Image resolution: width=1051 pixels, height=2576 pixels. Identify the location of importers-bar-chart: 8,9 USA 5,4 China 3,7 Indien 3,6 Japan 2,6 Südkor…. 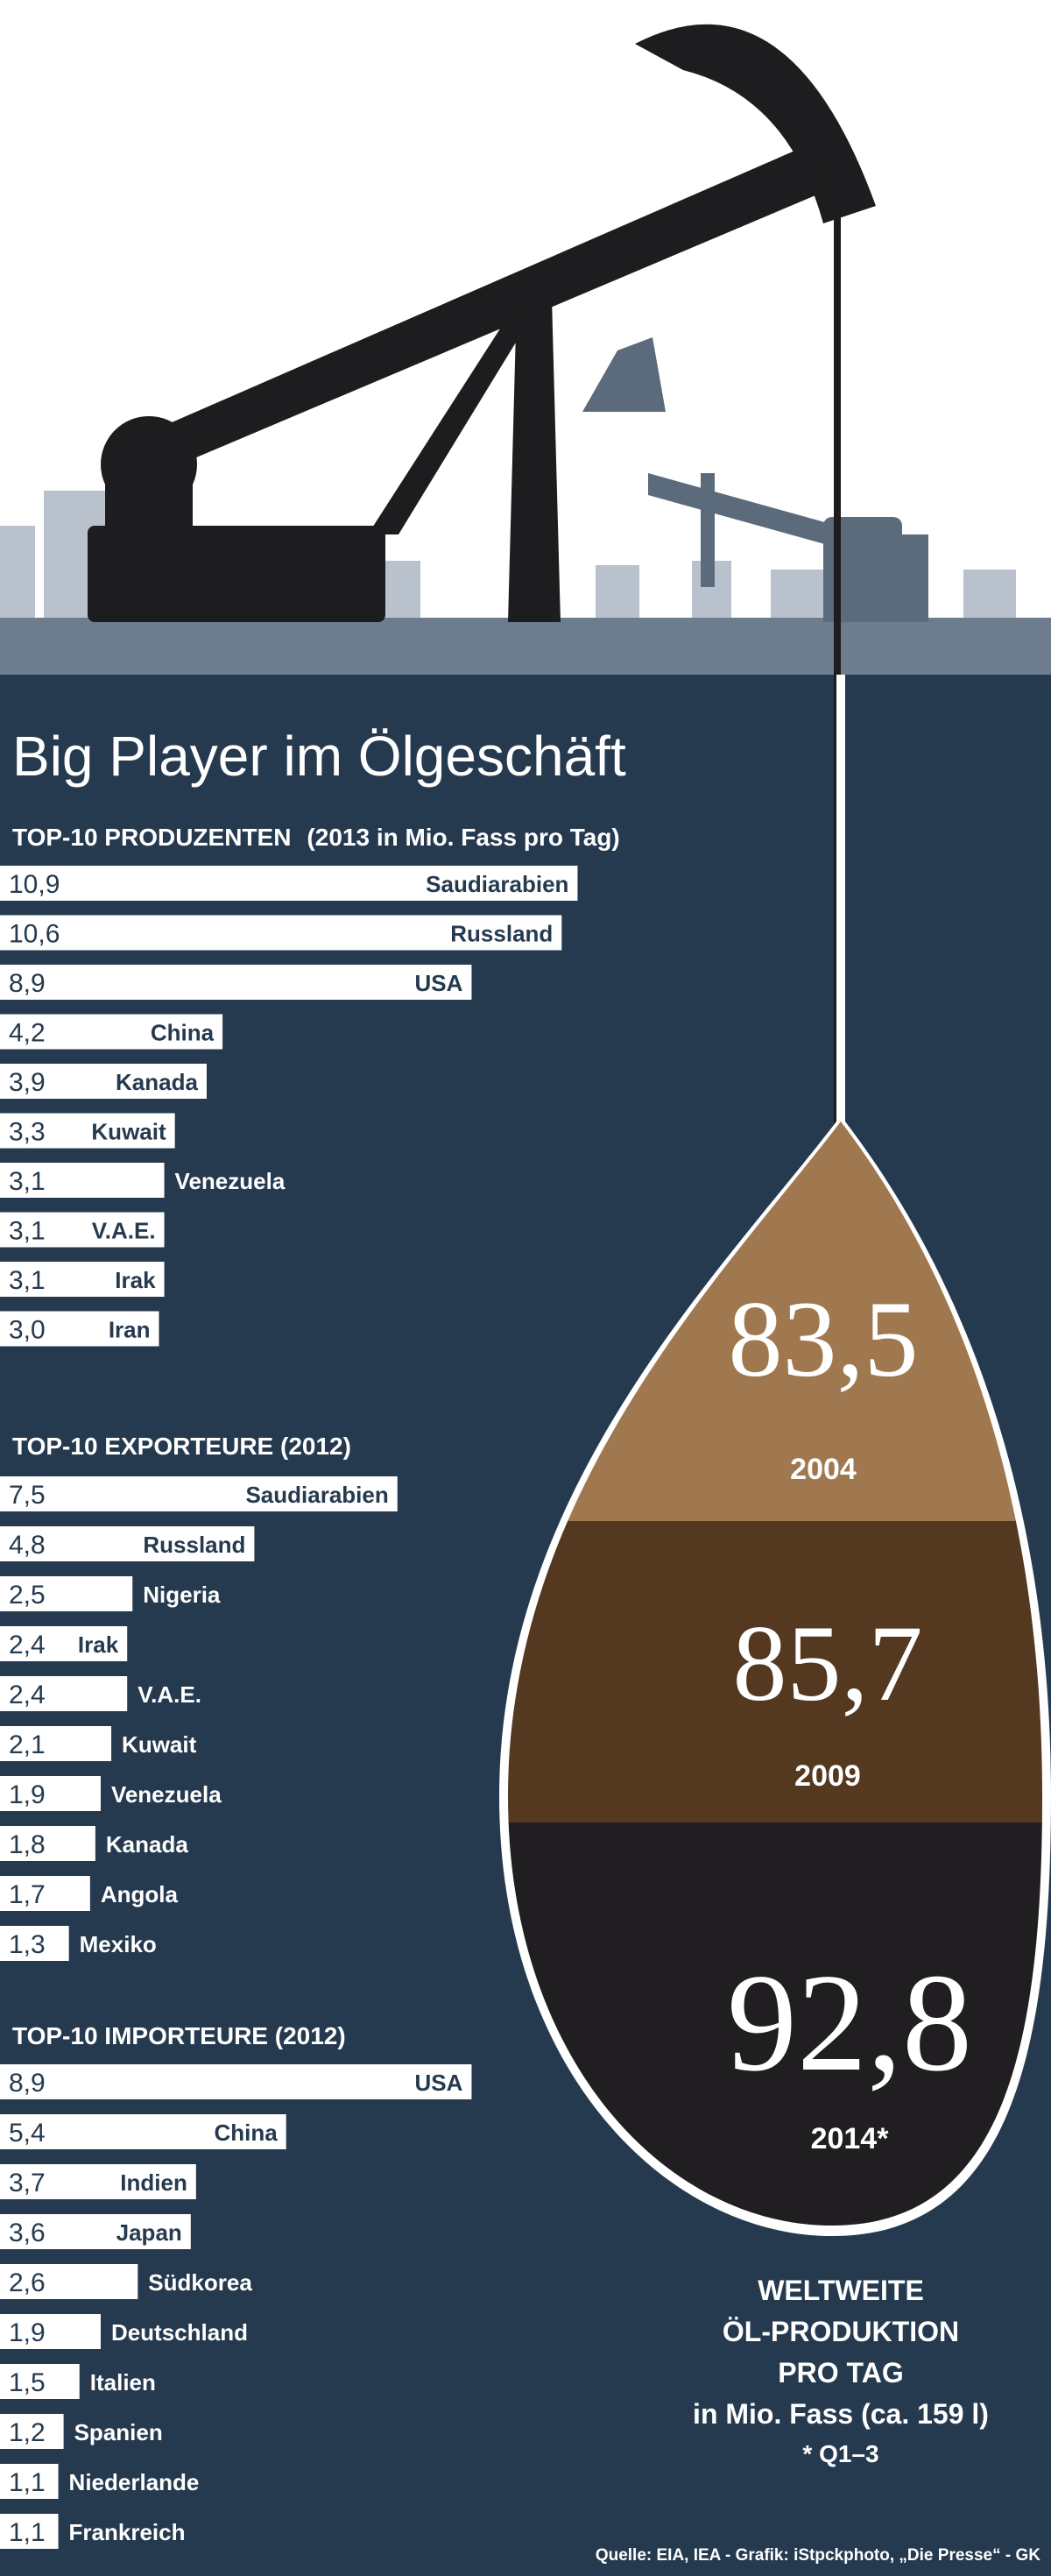
(236, 2306).